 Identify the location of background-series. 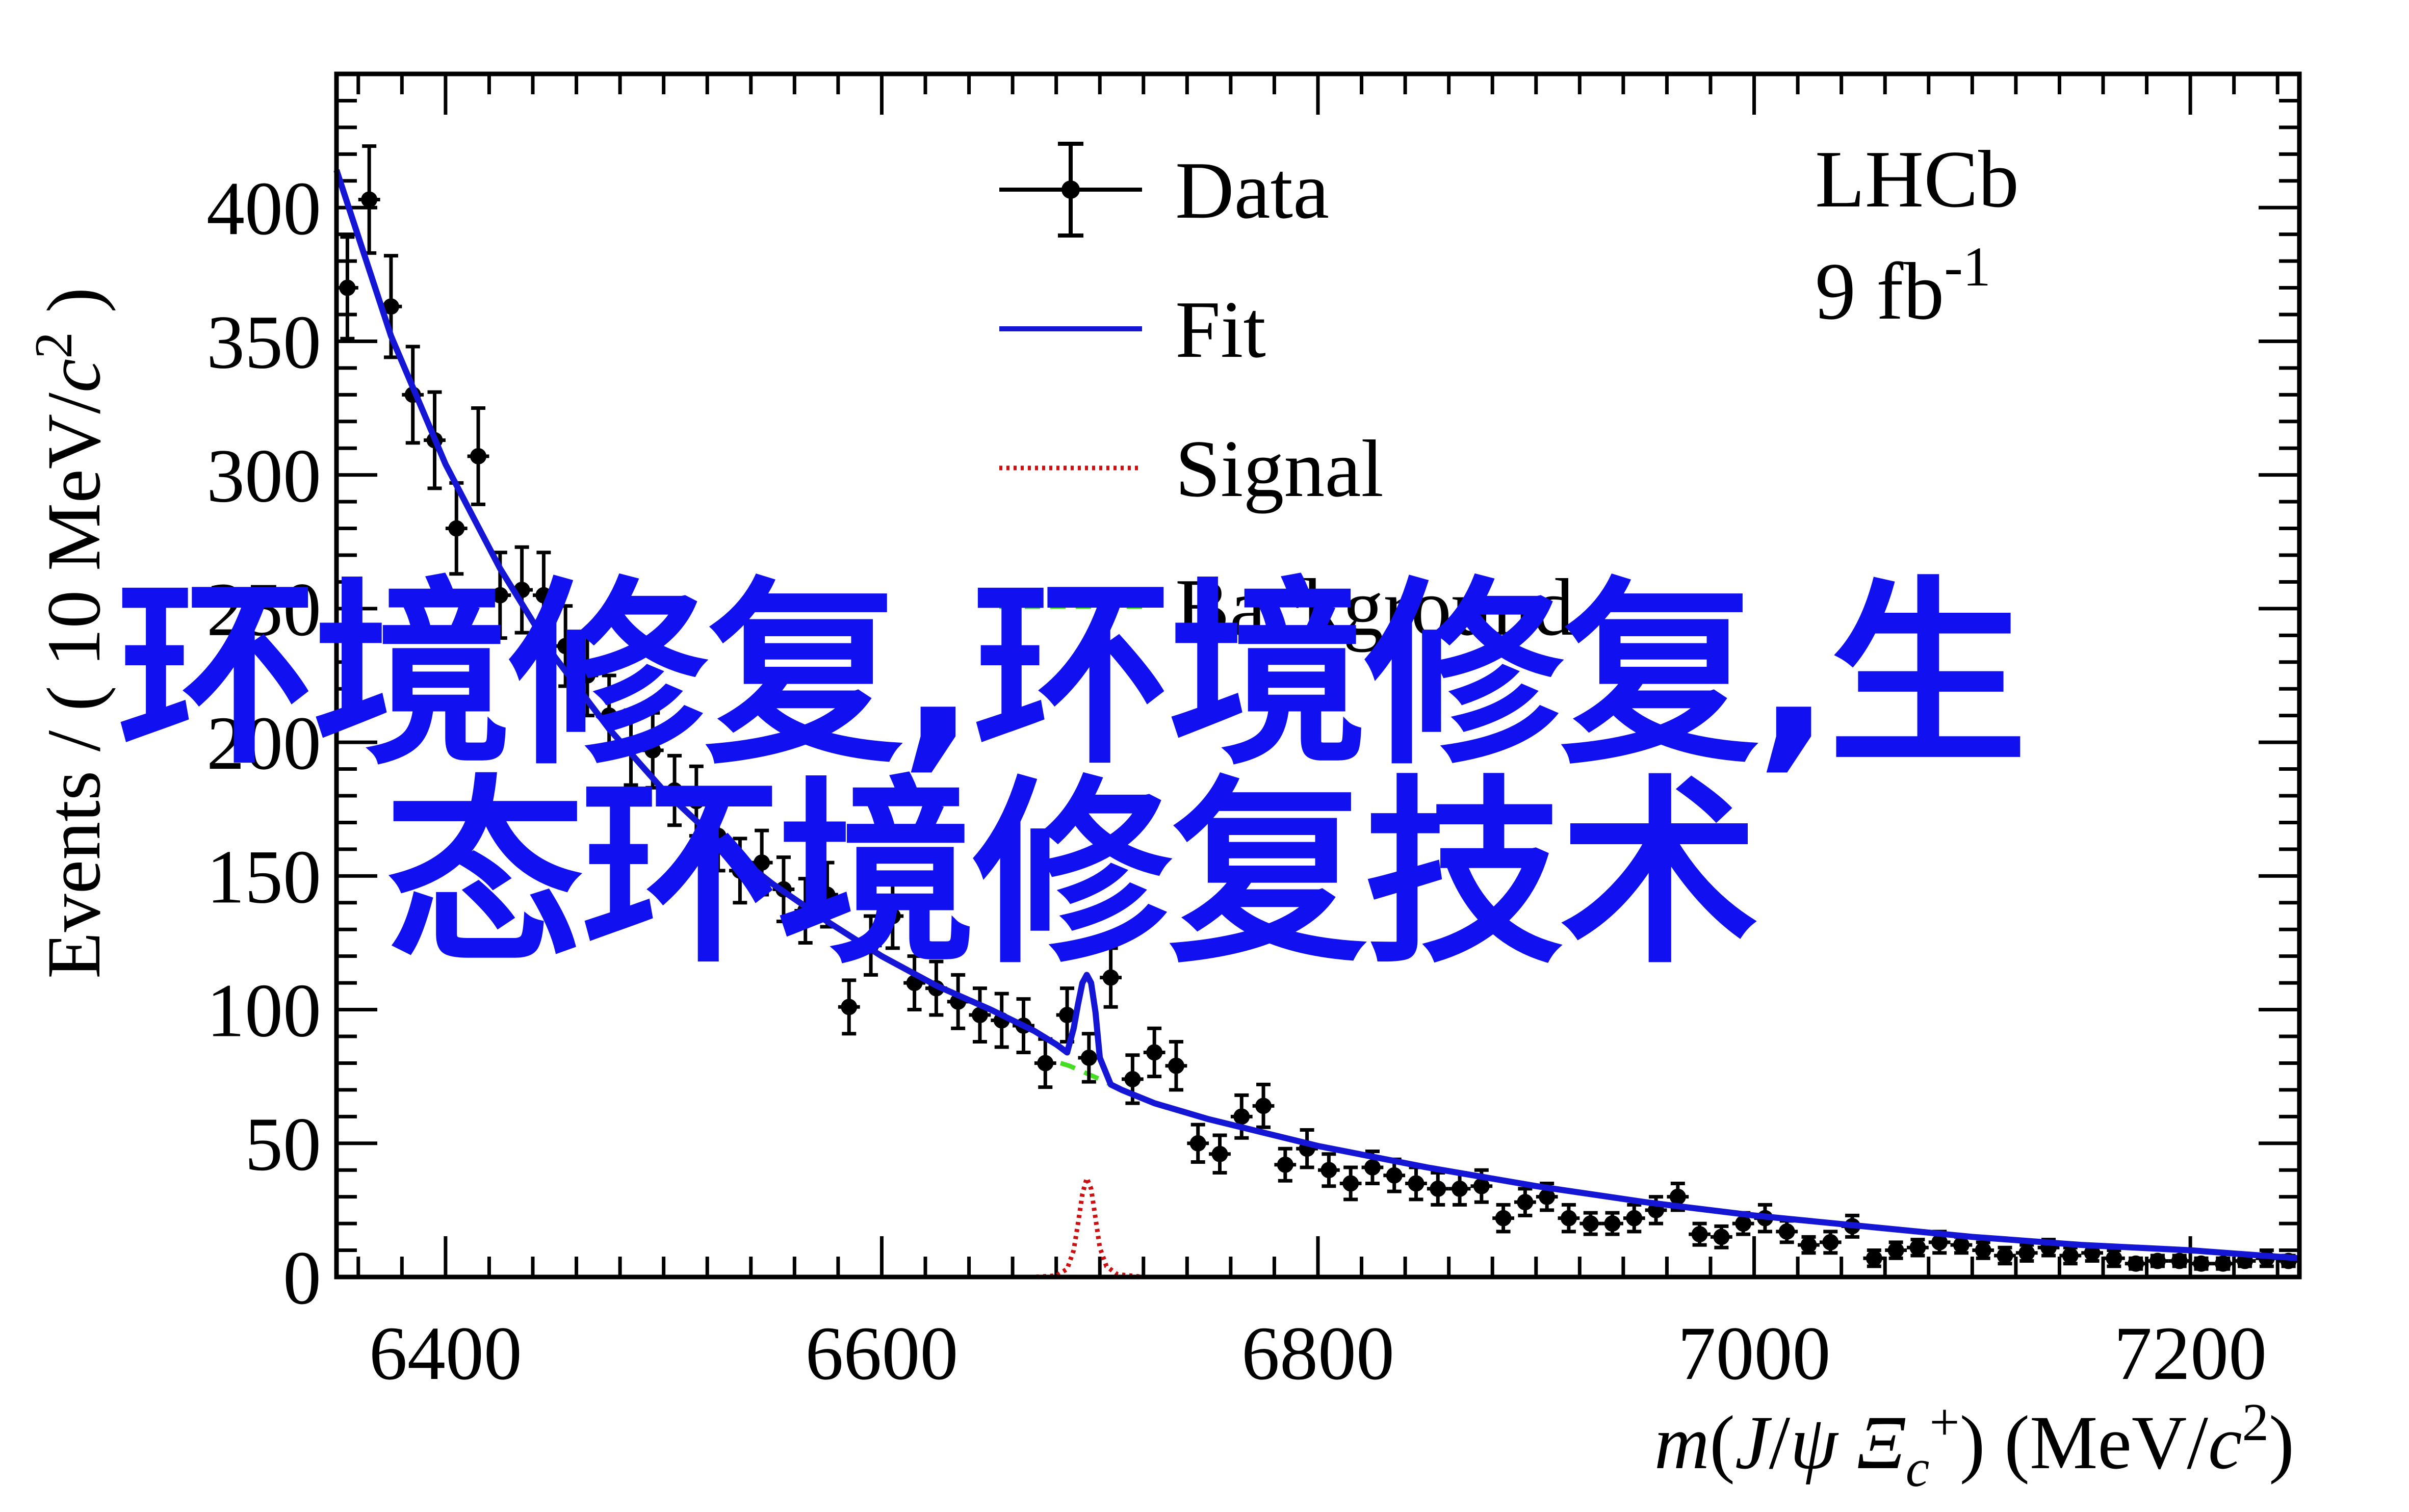
(1086, 1074).